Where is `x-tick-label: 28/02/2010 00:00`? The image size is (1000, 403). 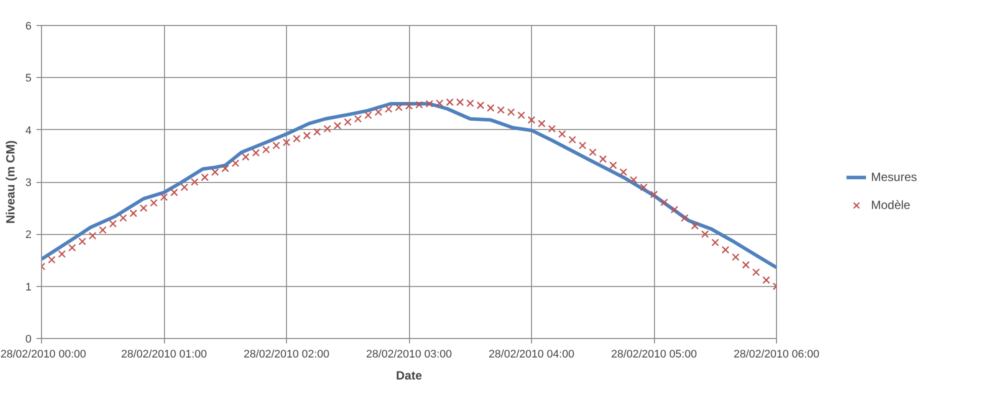
x-tick-label: 28/02/2010 00:00 is located at coordinates (43, 354).